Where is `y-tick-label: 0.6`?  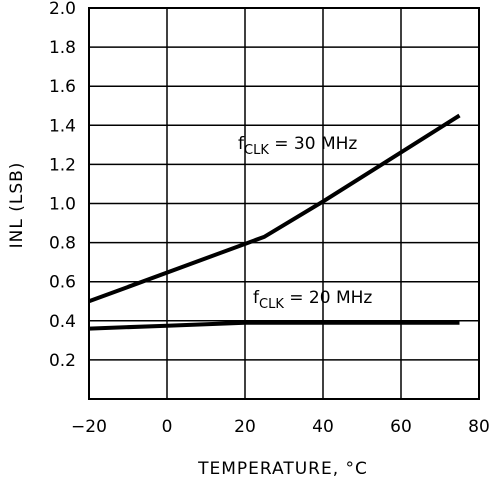 y-tick-label: 0.6 is located at coordinates (62, 283).